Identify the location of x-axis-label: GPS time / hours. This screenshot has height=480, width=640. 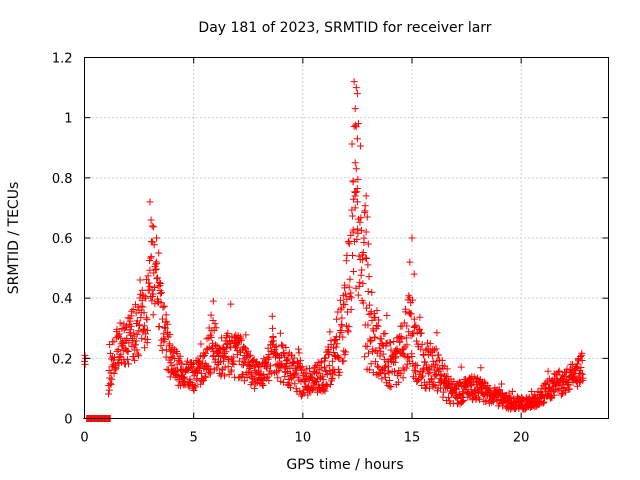
(344, 465).